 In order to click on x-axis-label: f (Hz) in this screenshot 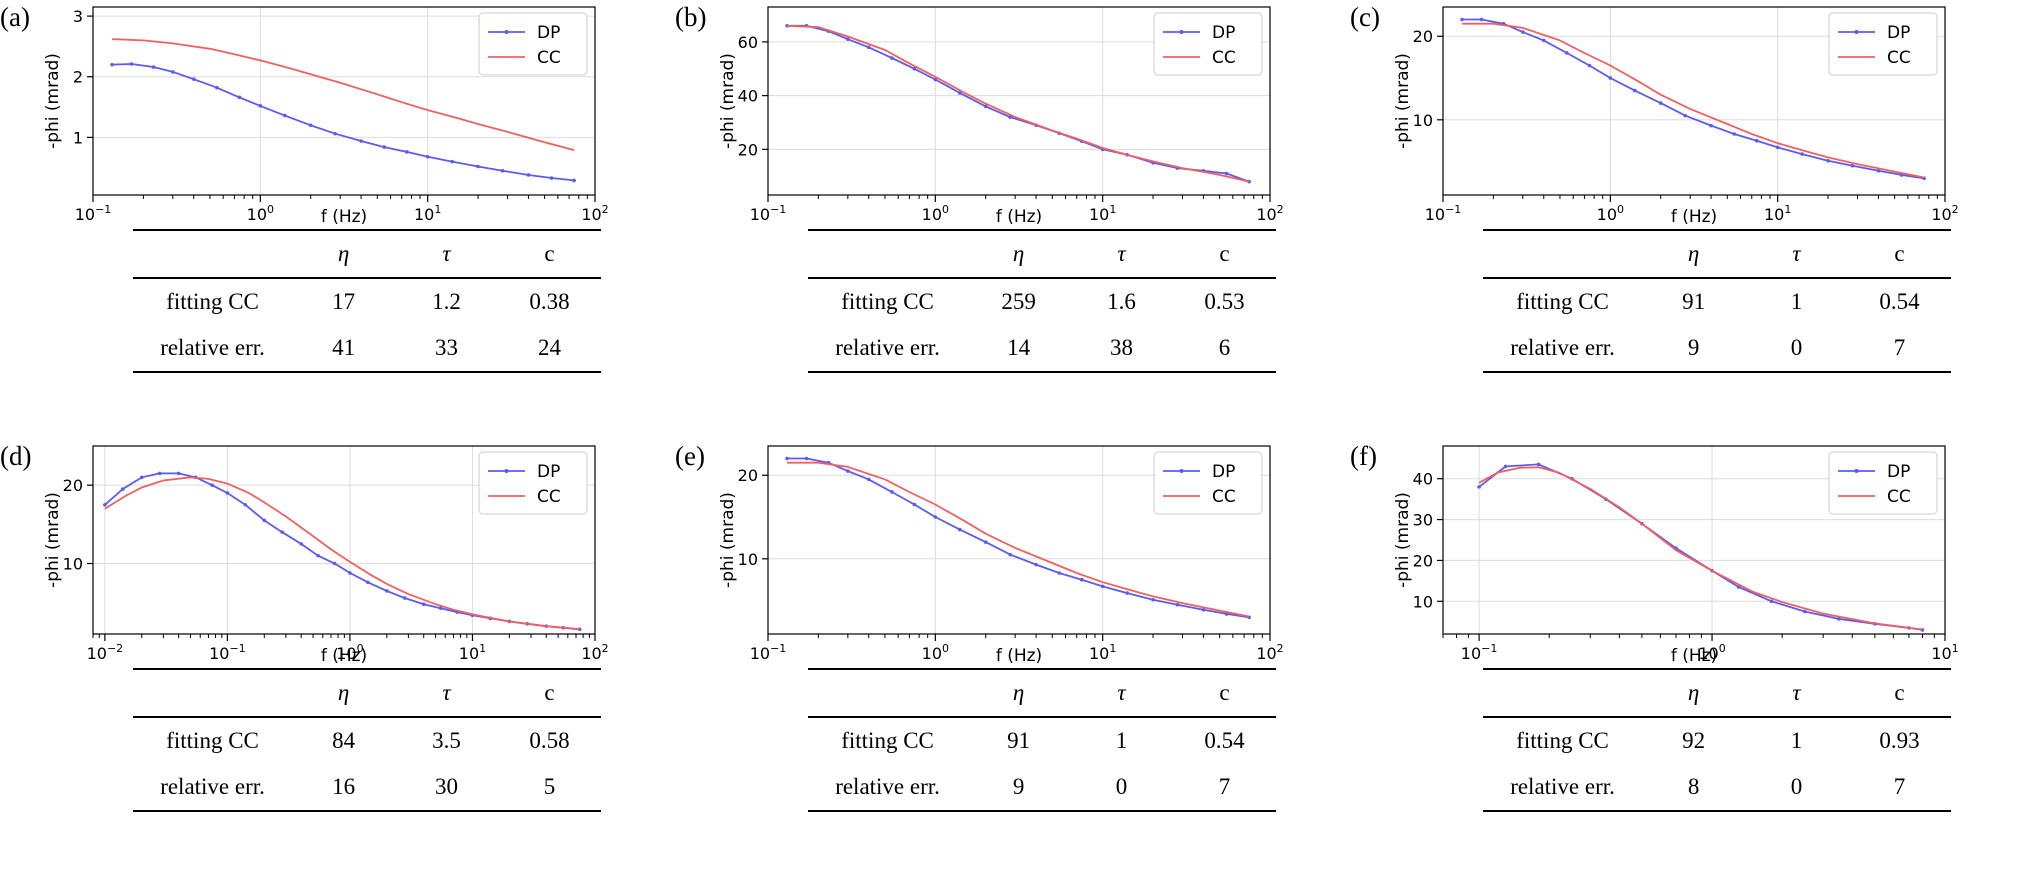, I will do `click(1694, 656)`.